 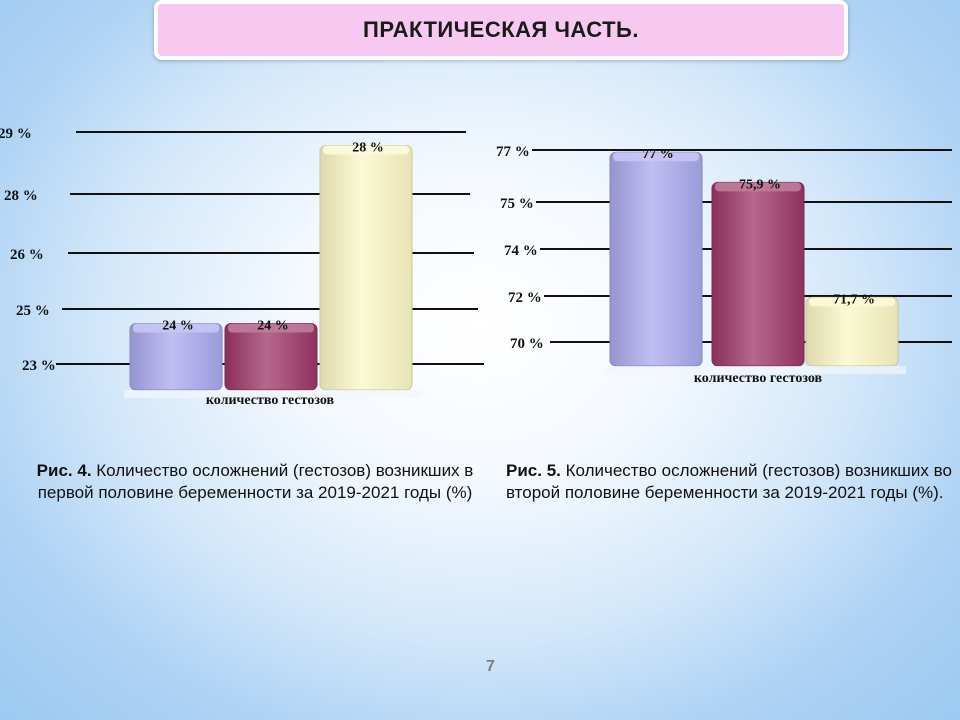 What do you see at coordinates (658, 154) in the screenshot?
I see `data-label: 77 %` at bounding box center [658, 154].